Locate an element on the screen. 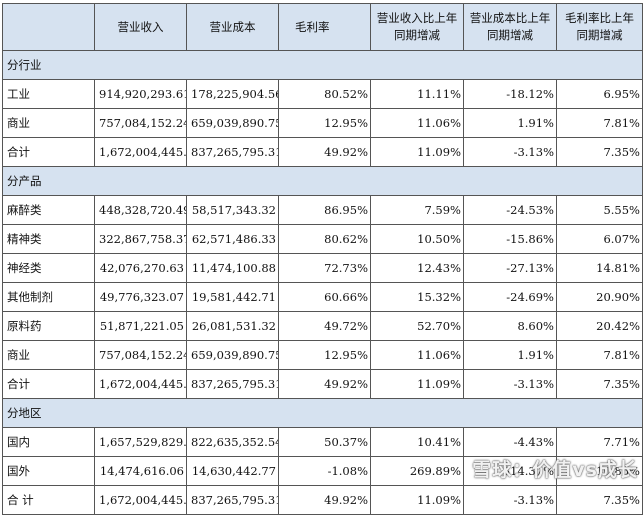 The image size is (644, 515). header-blank is located at coordinates (48, 27).